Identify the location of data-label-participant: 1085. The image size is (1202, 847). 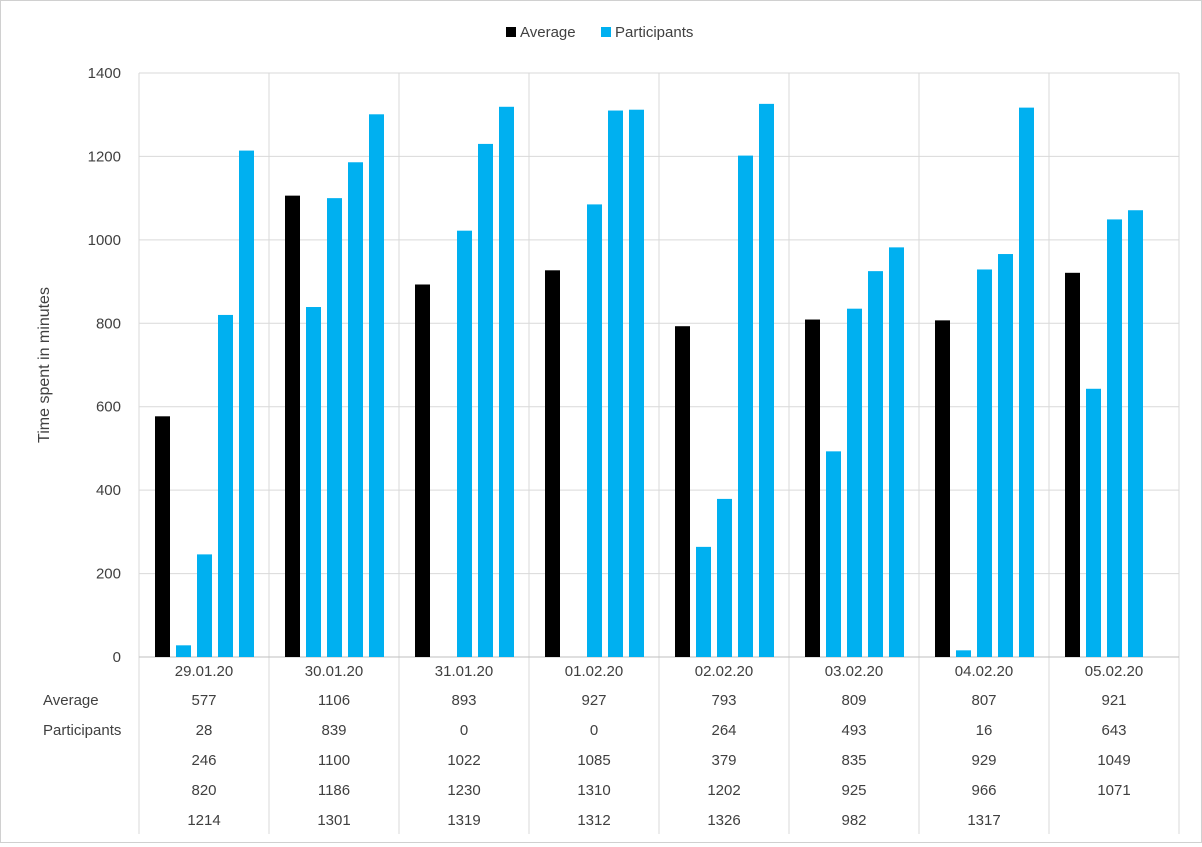
(593, 760).